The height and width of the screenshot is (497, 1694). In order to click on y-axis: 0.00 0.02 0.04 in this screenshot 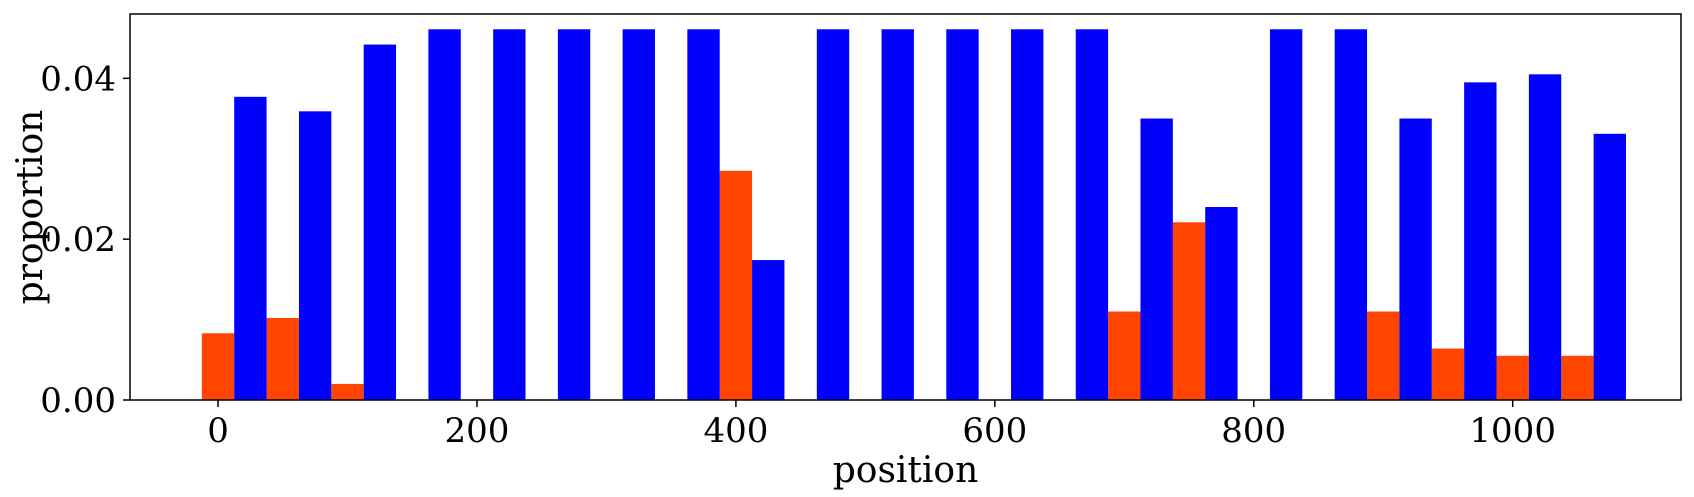, I will do `click(85, 240)`.